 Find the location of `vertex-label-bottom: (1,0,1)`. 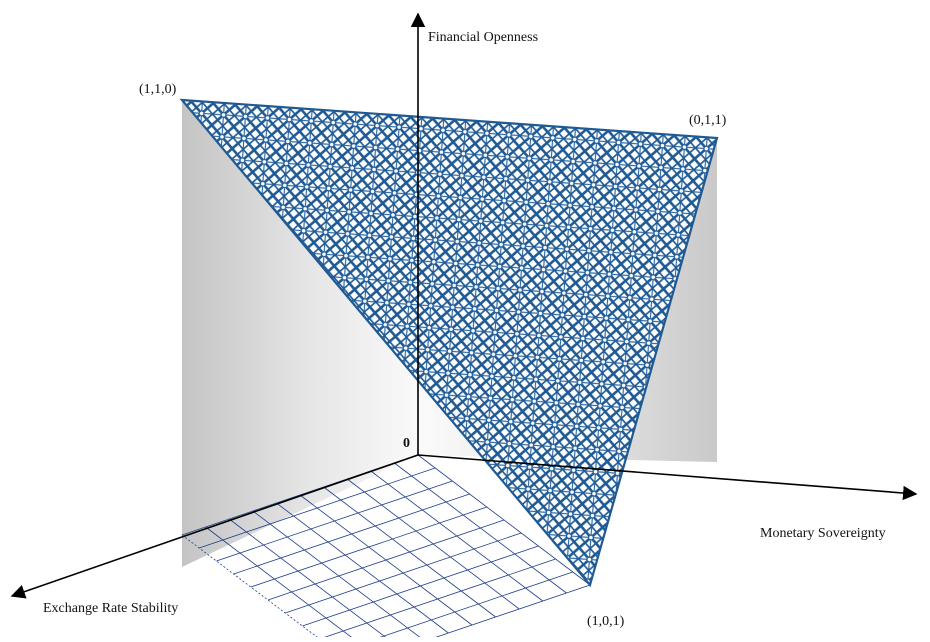

vertex-label-bottom: (1,0,1) is located at coordinates (606, 621).